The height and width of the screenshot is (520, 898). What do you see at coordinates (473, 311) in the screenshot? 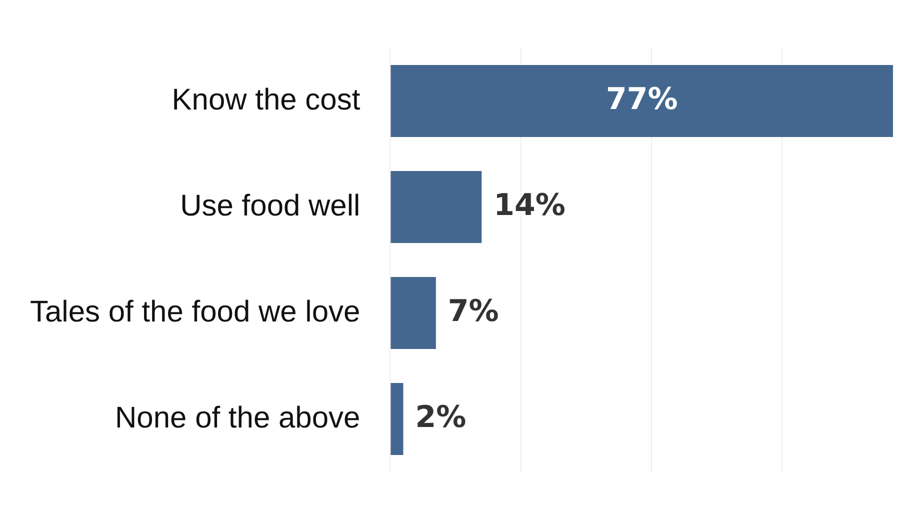
I see `data-label: 7%` at bounding box center [473, 311].